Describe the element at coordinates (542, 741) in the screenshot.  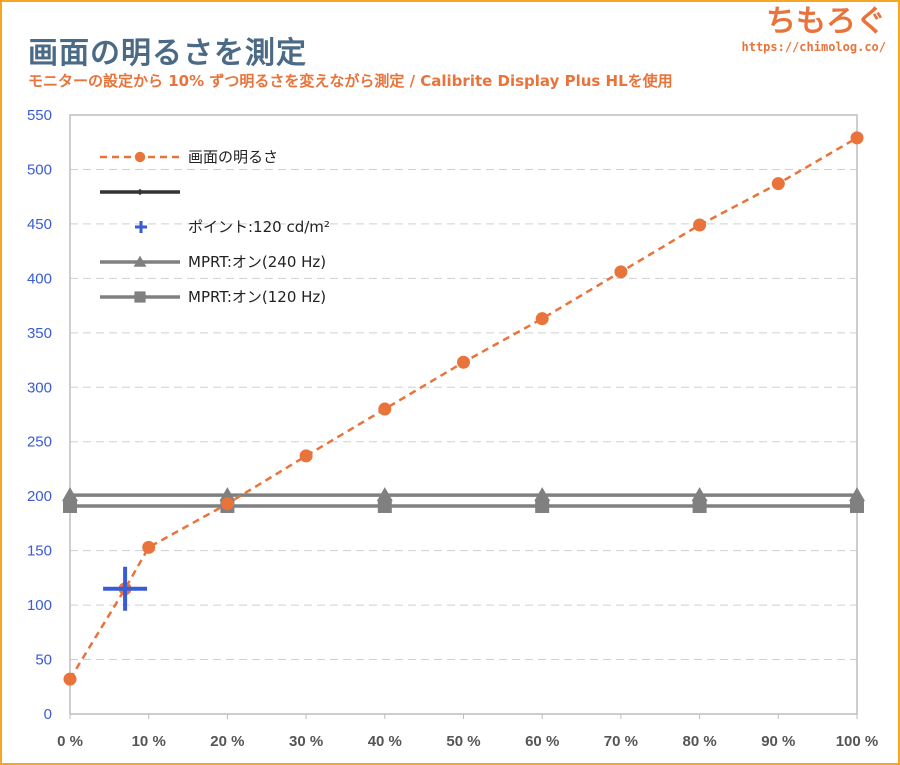
I see `x-tick-label: 60 %` at that location.